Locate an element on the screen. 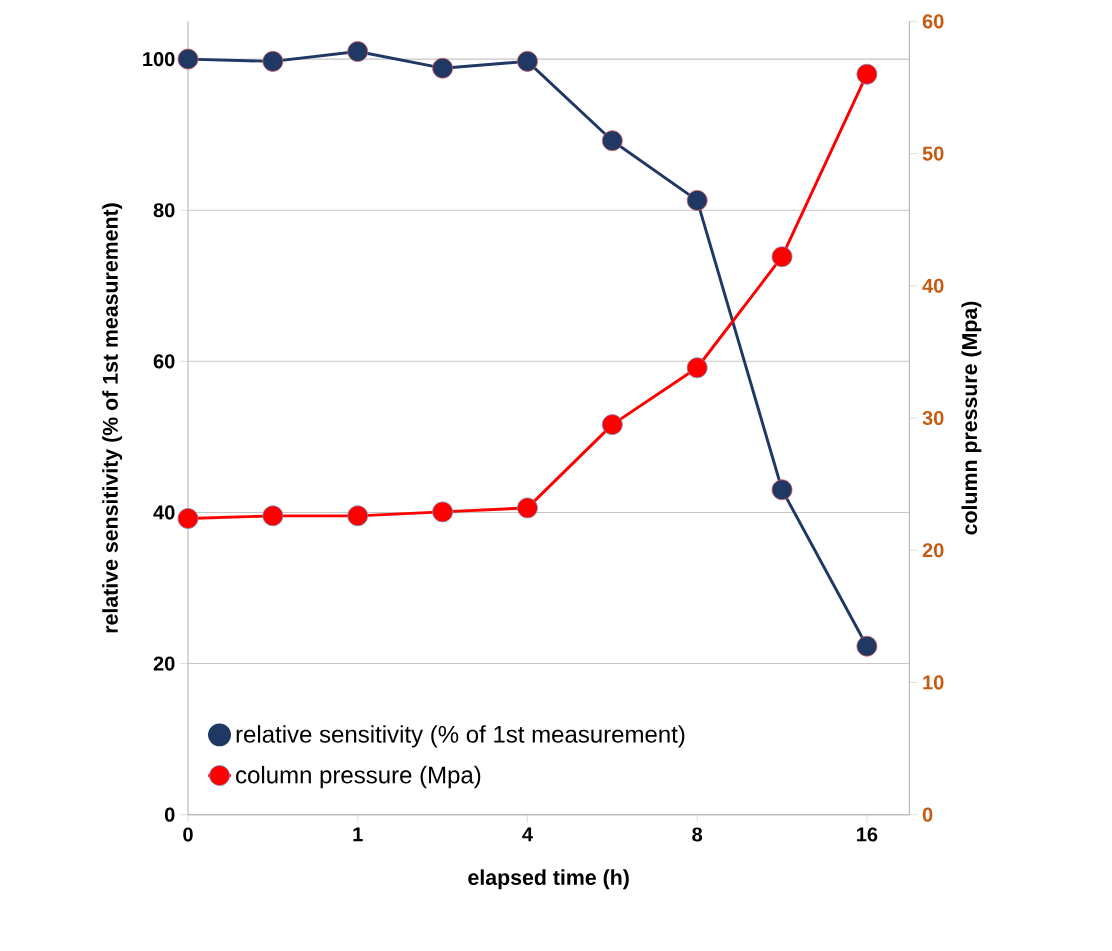  x-tick-label: 1 is located at coordinates (358, 834).